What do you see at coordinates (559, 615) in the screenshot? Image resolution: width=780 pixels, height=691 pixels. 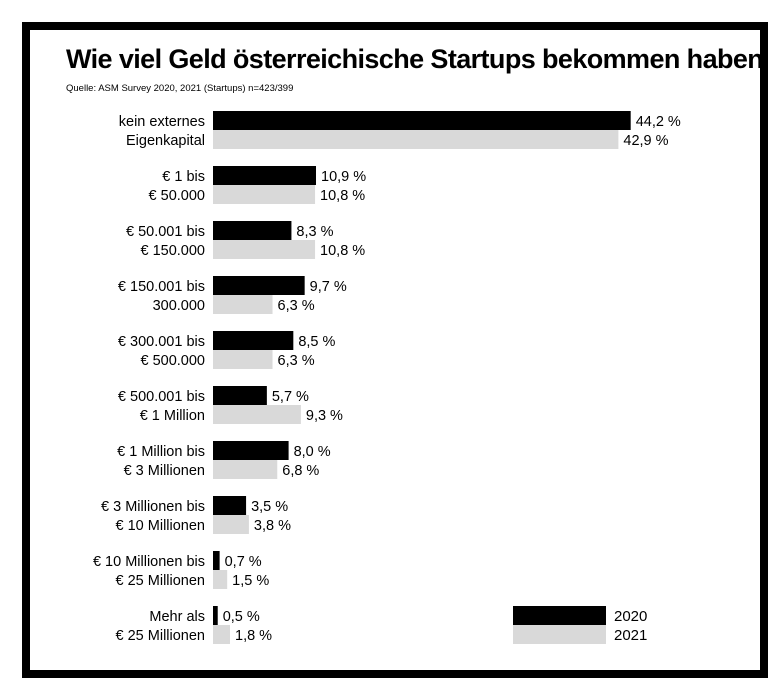 I see `legend-swatch-2020` at bounding box center [559, 615].